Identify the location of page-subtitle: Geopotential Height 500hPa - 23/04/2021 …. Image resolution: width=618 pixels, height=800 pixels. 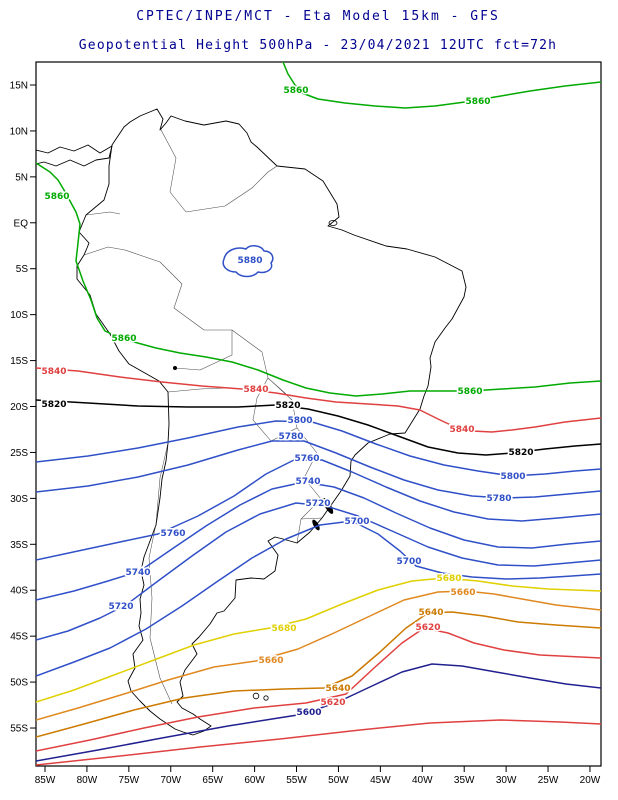
(318, 45).